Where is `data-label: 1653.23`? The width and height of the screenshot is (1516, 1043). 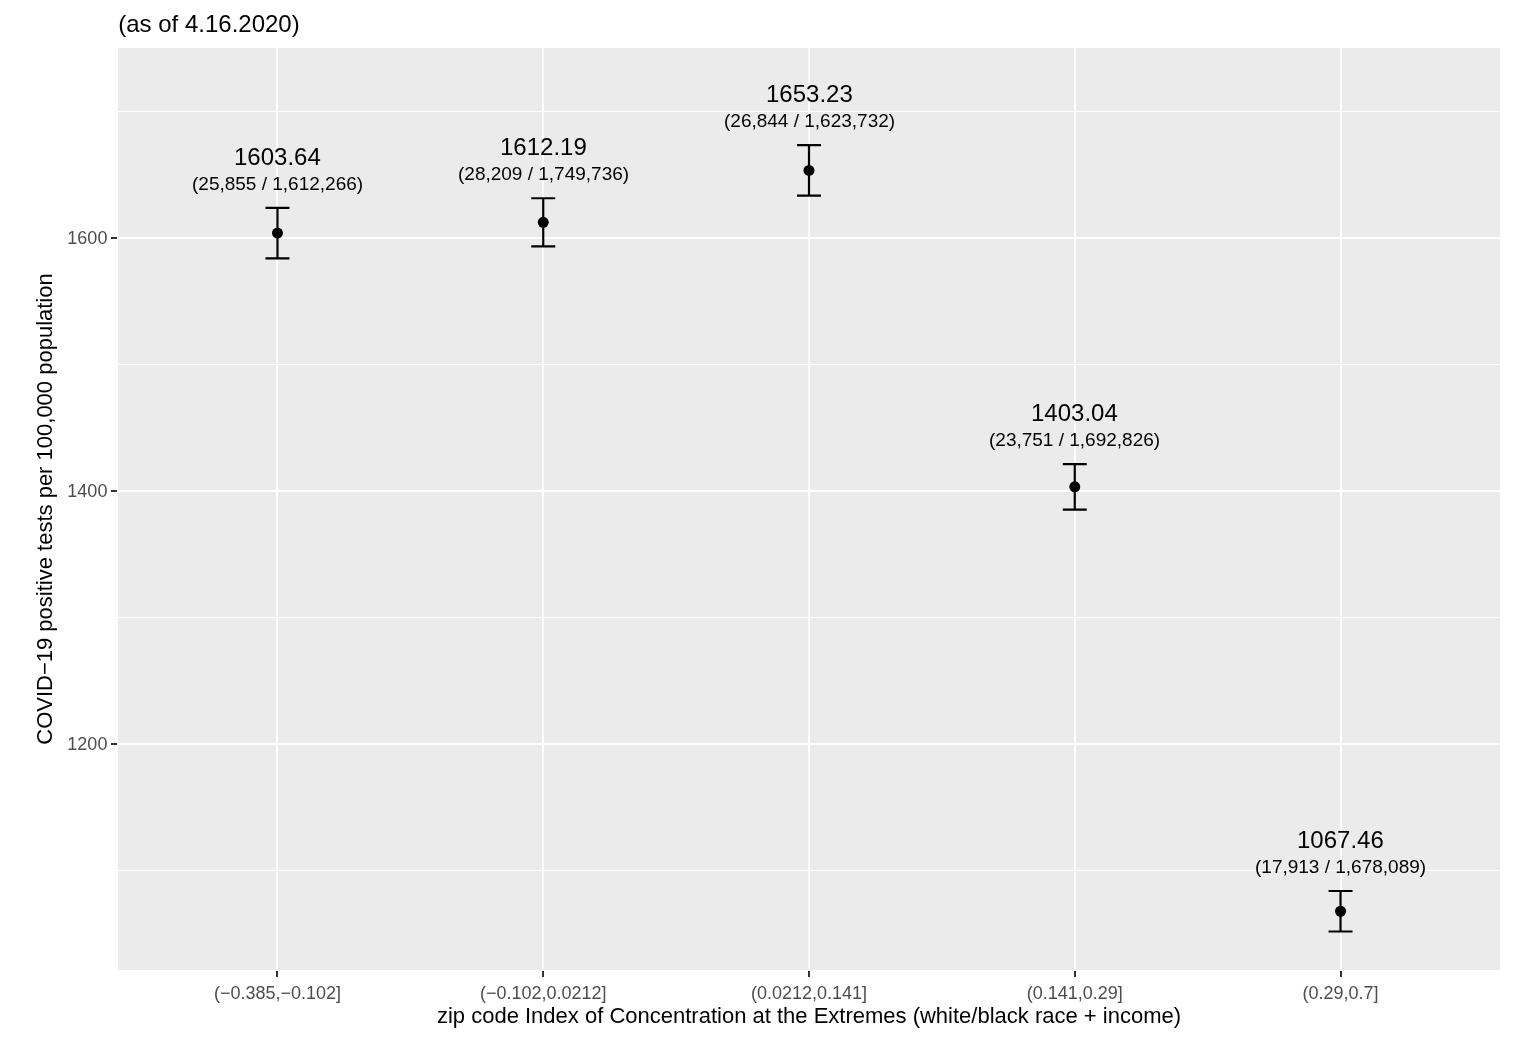 data-label: 1653.23 is located at coordinates (809, 93).